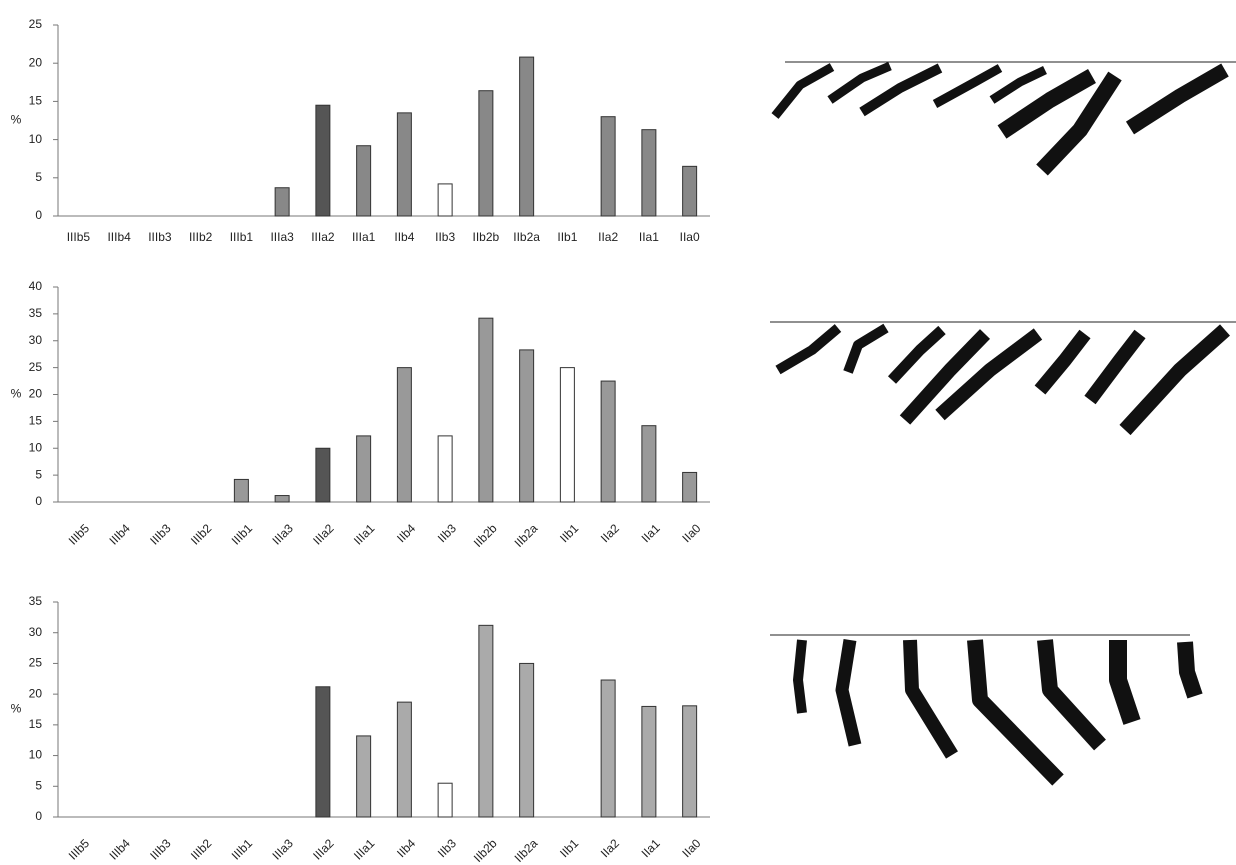  What do you see at coordinates (36, 286) in the screenshot?
I see `y-tick-label: 40` at bounding box center [36, 286].